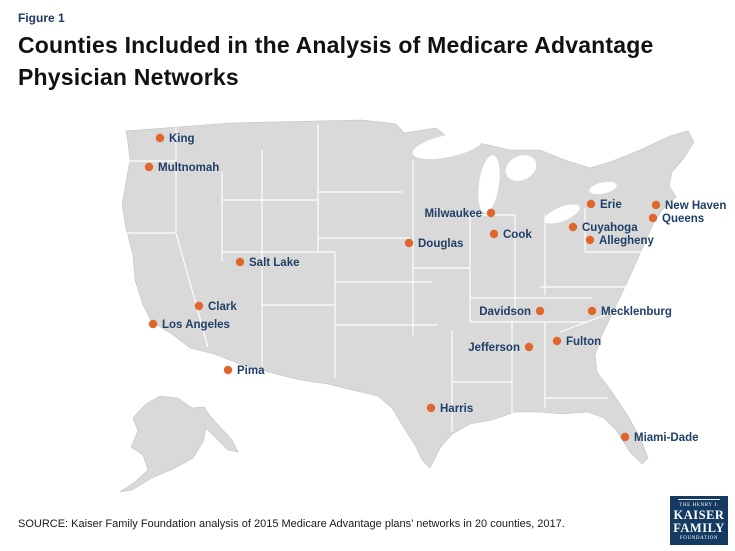 This screenshot has height=551, width=735. Describe the element at coordinates (521, 168) in the screenshot. I see `lake-huron-shape` at that location.